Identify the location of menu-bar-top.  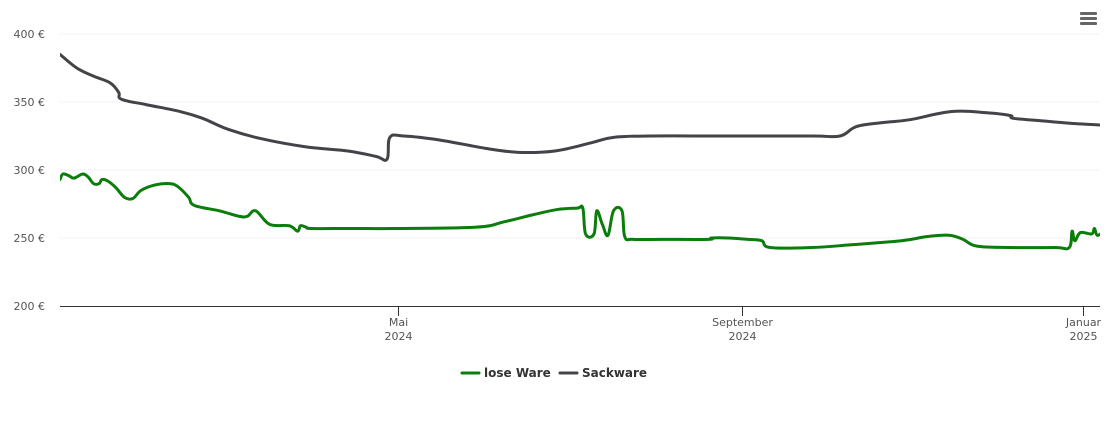
(1088, 13).